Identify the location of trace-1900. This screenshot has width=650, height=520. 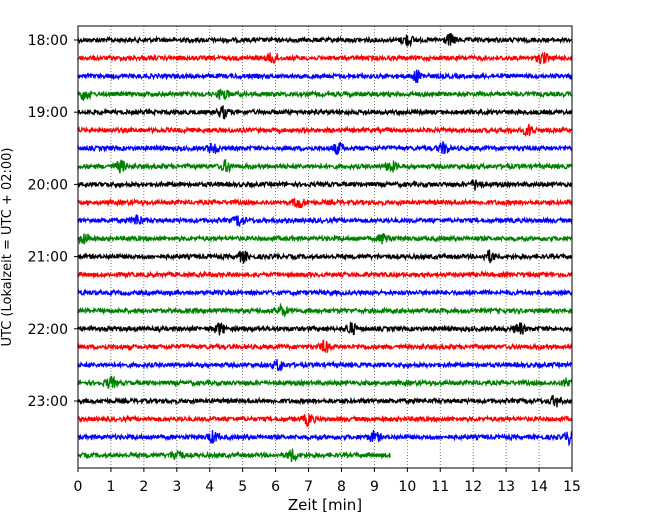
(325, 112).